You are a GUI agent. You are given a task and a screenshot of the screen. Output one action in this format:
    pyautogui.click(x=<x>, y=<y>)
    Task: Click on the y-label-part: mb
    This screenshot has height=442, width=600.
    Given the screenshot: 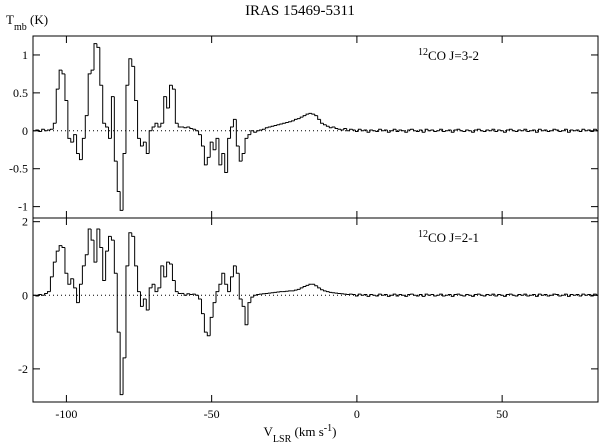 What is the action you would take?
    pyautogui.click(x=20, y=27)
    